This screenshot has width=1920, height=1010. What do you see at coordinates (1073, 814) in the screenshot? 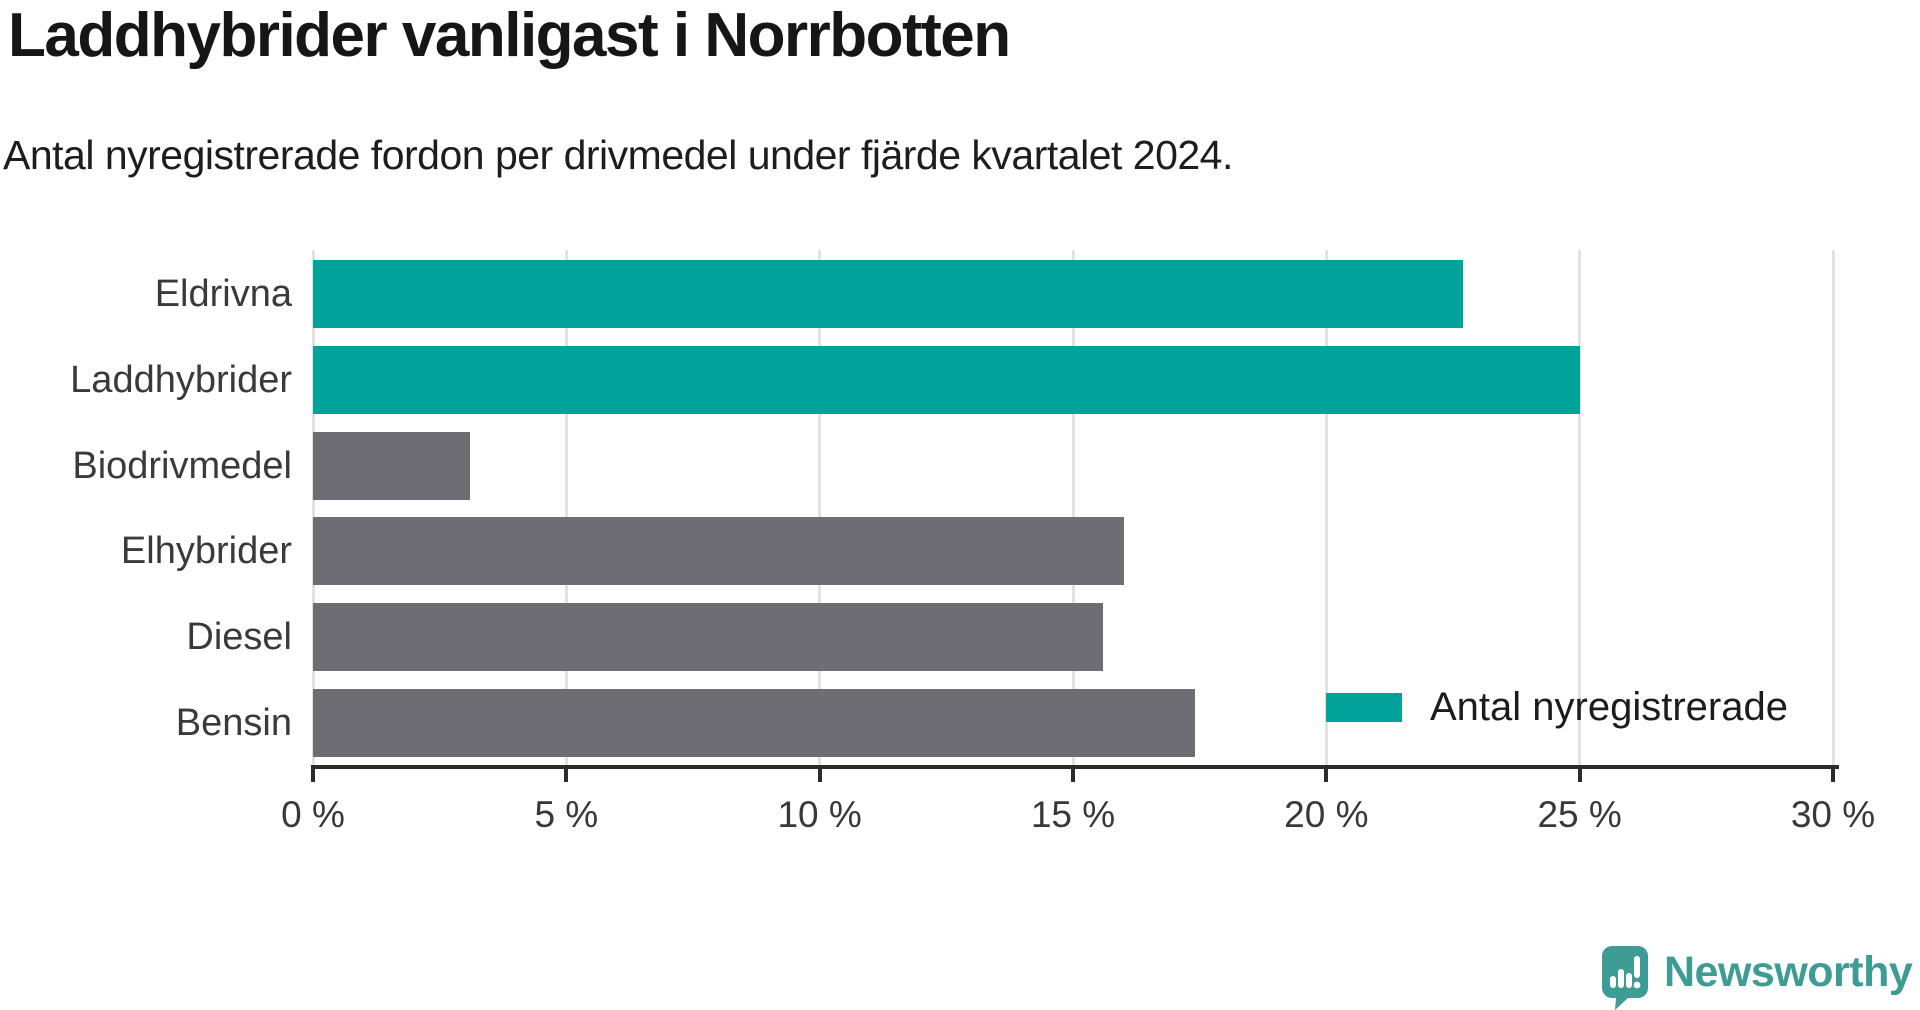
I see `x-tick-label-15: 15 %` at bounding box center [1073, 814].